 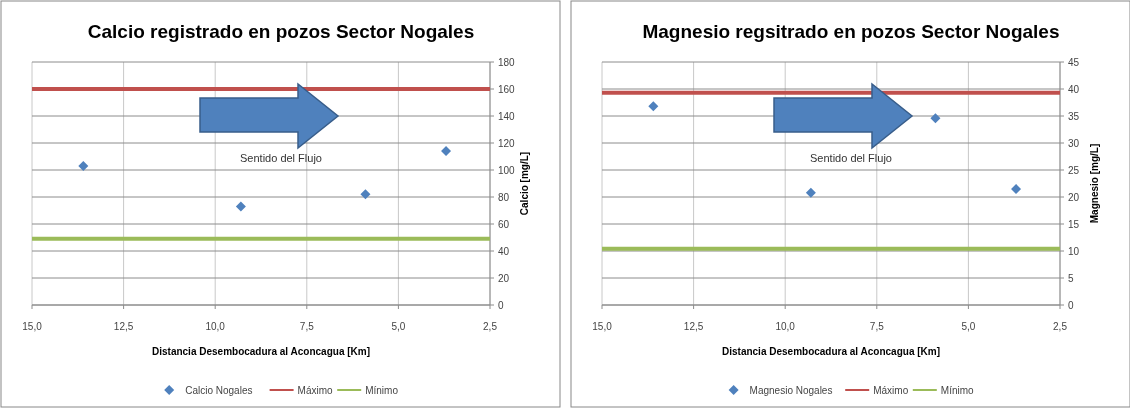 What do you see at coordinates (1074, 170) in the screenshot?
I see `y-tick-label: 25` at bounding box center [1074, 170].